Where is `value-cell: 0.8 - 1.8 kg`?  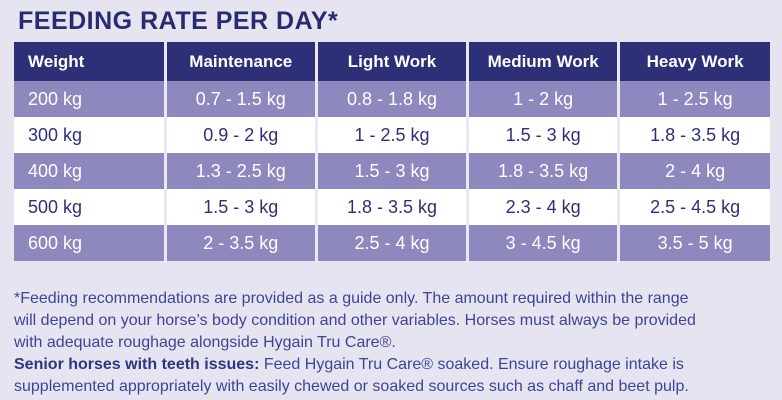 value-cell: 0.8 - 1.8 kg is located at coordinates (391, 99).